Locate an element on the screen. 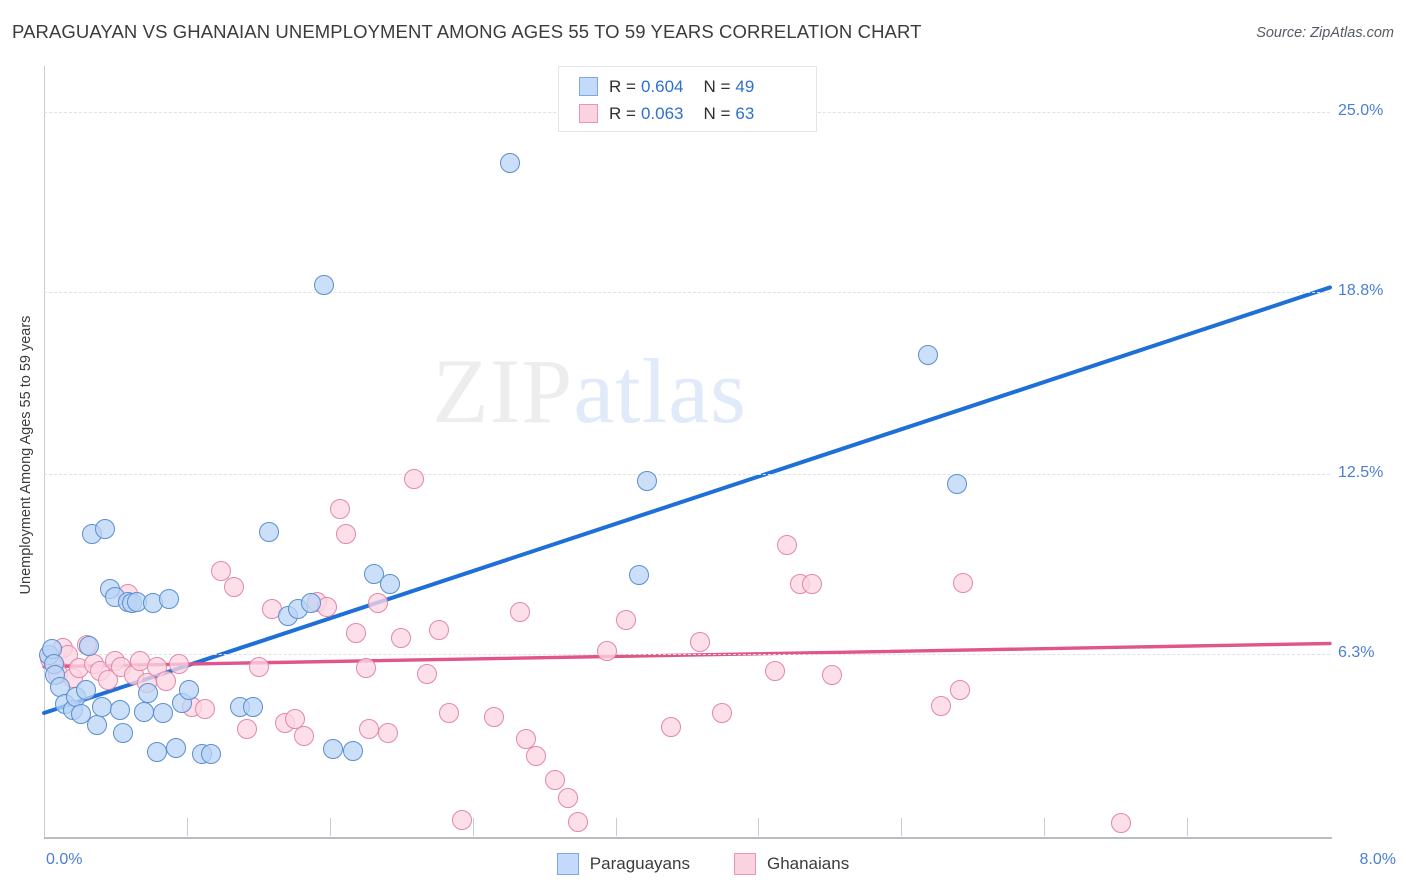  stats-swatch-ghanaians is located at coordinates (588, 113).